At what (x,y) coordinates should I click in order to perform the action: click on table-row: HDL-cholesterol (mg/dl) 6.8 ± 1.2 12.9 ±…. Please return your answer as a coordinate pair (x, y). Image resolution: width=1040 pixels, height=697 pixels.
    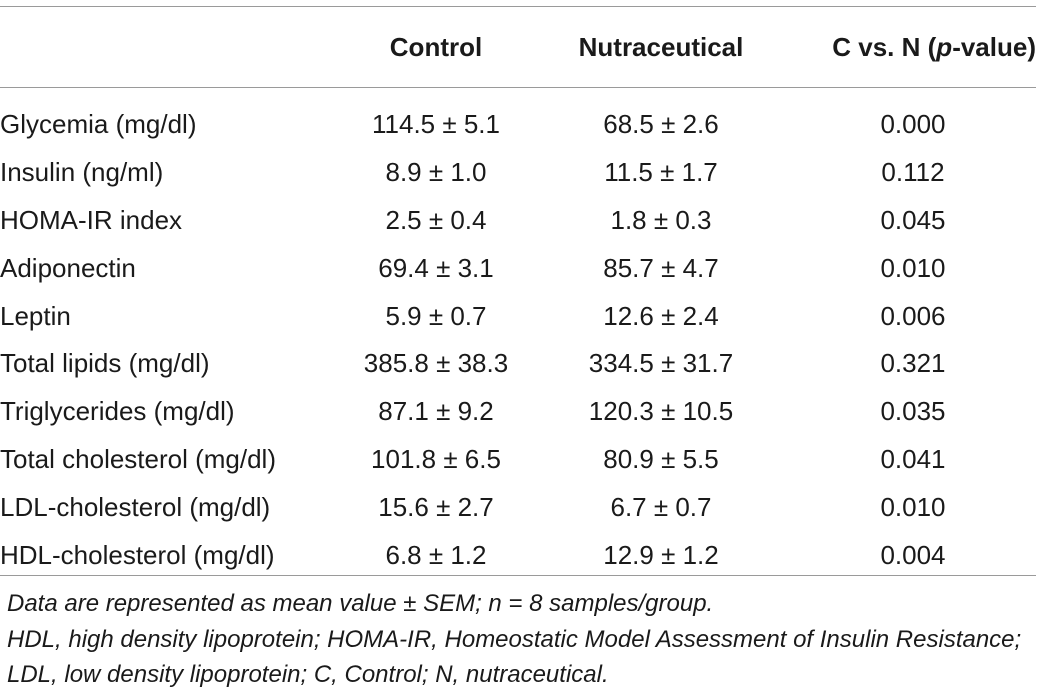
    Looking at the image, I should click on (518, 555).